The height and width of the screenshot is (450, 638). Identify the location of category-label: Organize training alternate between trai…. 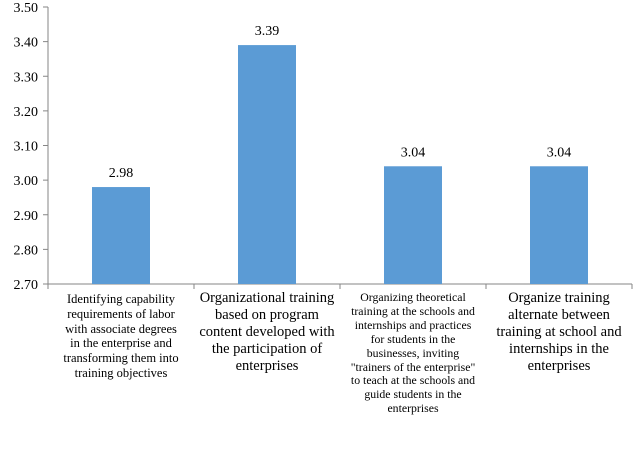
(559, 332).